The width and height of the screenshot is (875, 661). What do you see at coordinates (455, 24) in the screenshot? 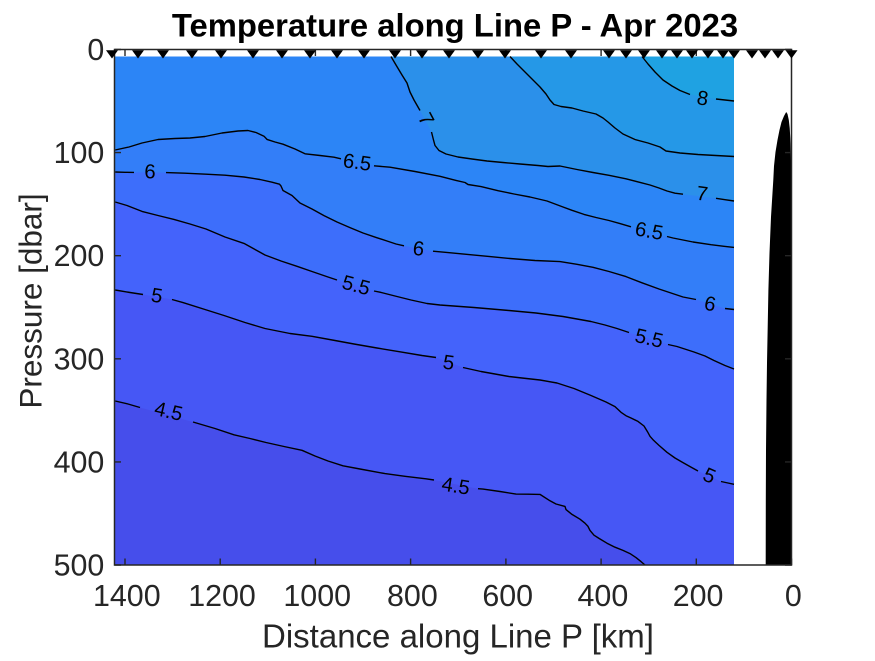
I see `svg-text:Temperature along Line P - Apr: Temperature along Line P - Apr 2023` at bounding box center [455, 24].